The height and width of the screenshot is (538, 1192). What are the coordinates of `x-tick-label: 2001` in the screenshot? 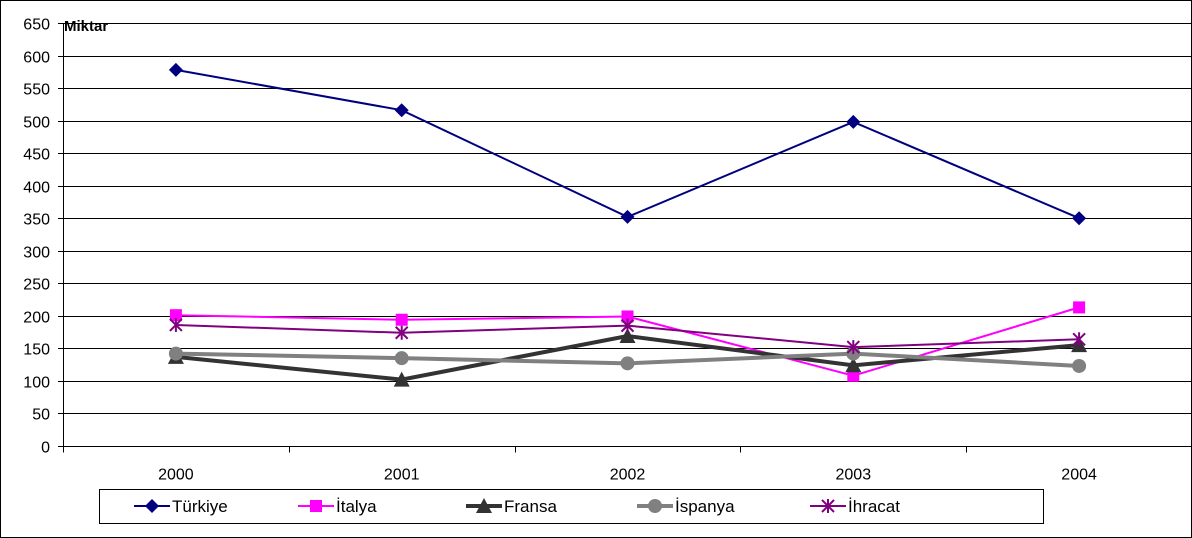 It's located at (402, 475).